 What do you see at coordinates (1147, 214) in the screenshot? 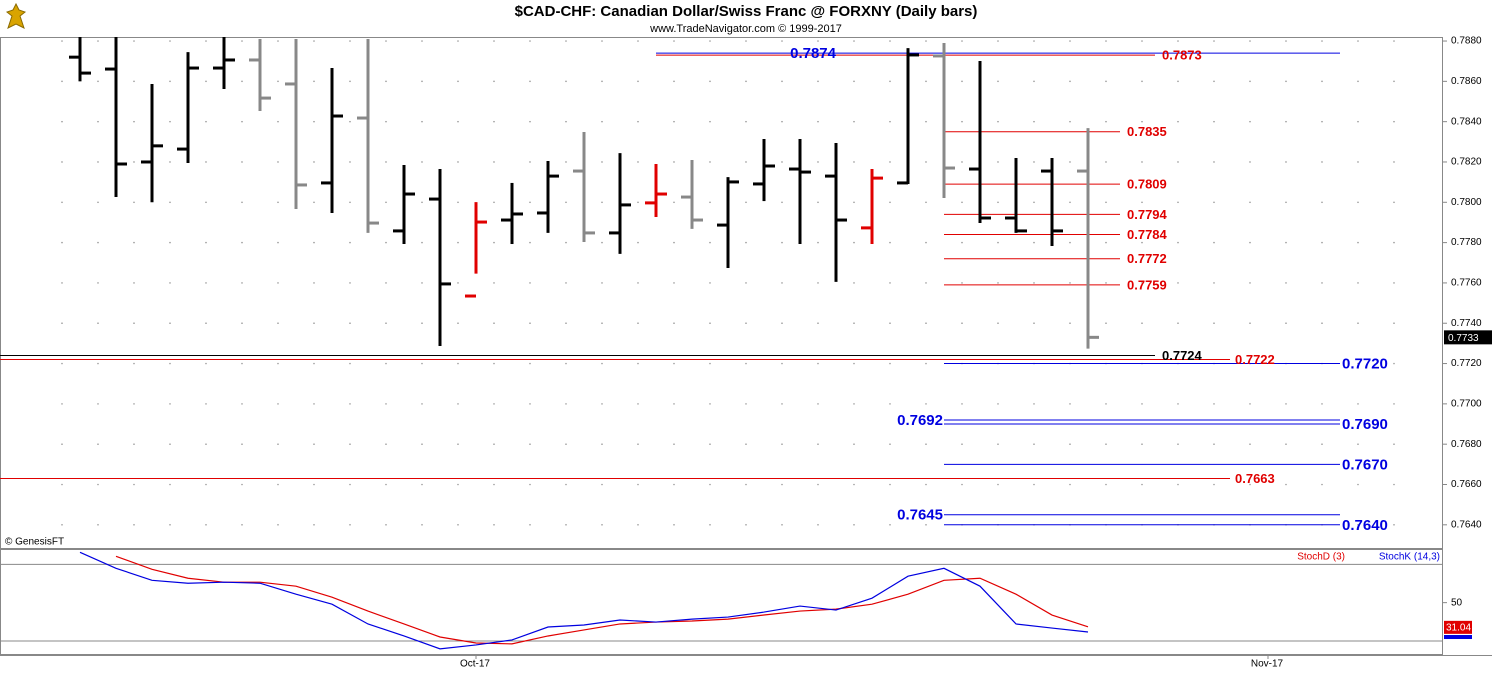
I see `level-label: 0.7794` at bounding box center [1147, 214].